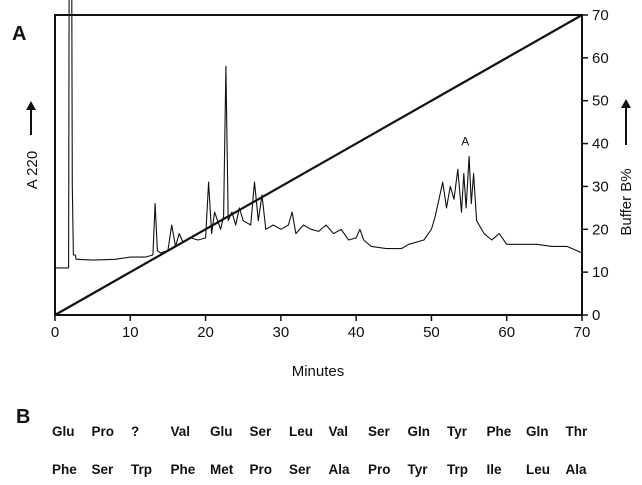 The image size is (642, 485). I want to click on panel-a-label: A, so click(19, 34).